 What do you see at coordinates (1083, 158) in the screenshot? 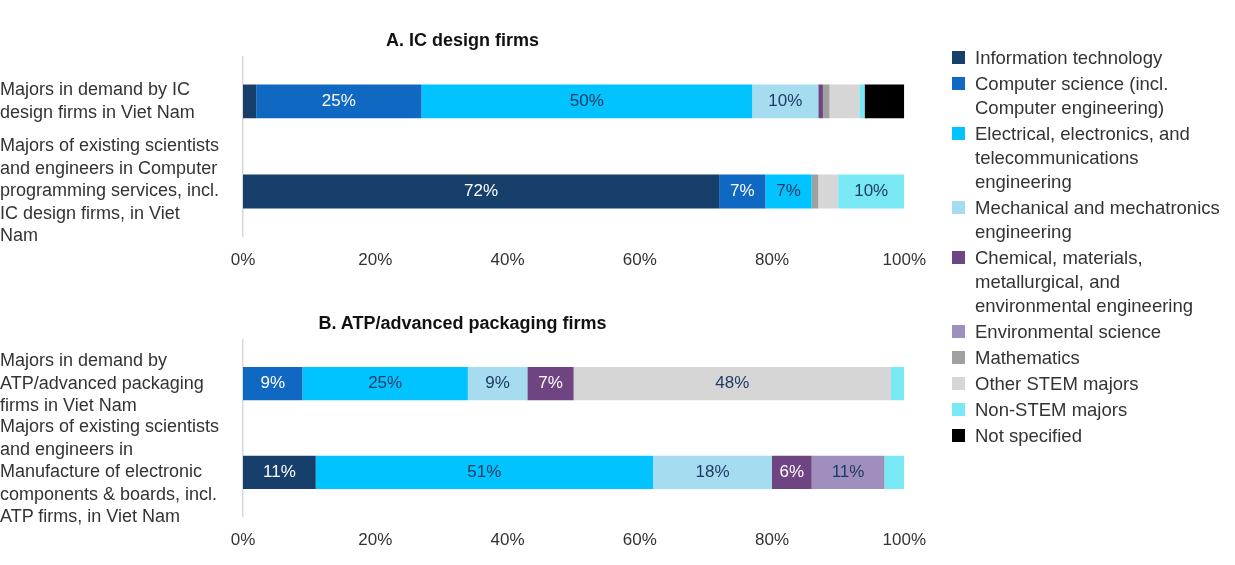
I see `legend-label: Electrical, electronics, and telecommunications engineering` at bounding box center [1083, 158].